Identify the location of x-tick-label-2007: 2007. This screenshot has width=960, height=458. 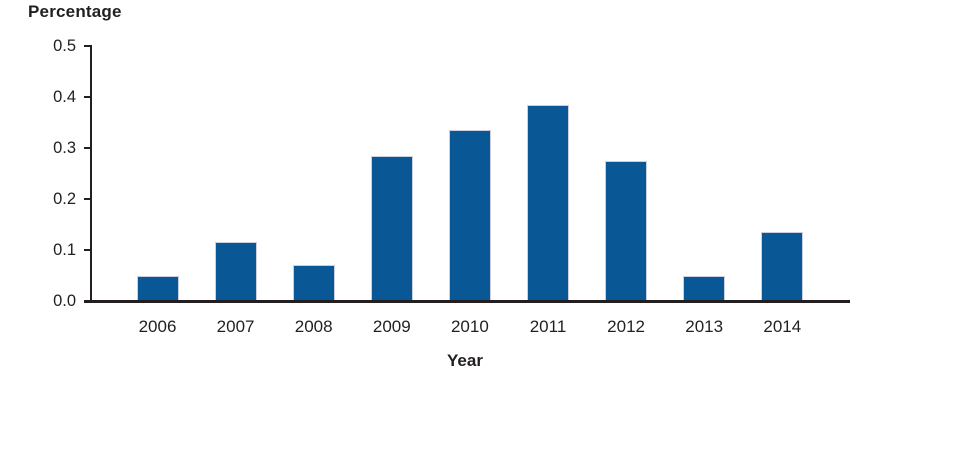
(235, 326).